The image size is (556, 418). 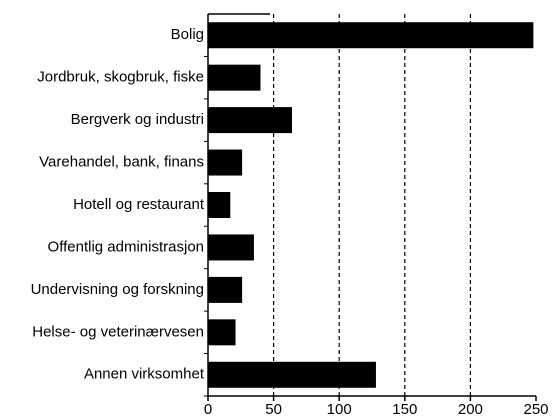 I want to click on x-tick-label: 150, so click(x=404, y=409).